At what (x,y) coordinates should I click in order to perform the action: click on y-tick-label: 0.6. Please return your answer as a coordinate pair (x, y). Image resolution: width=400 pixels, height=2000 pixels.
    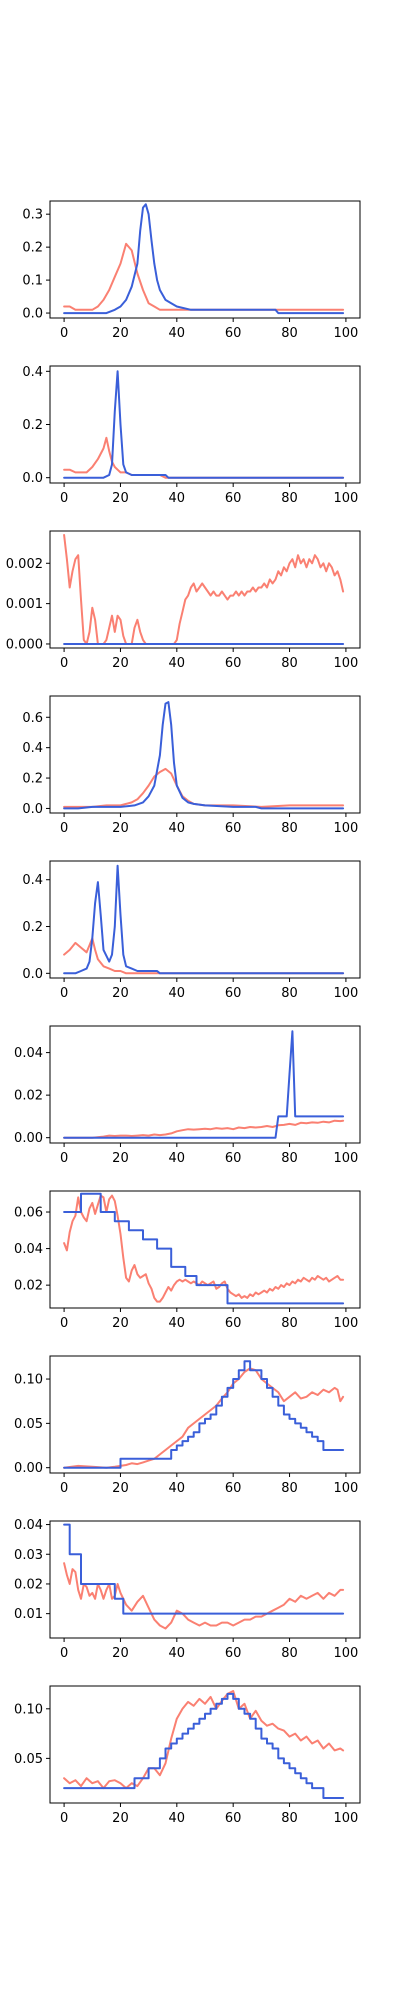
    Looking at the image, I should click on (32, 718).